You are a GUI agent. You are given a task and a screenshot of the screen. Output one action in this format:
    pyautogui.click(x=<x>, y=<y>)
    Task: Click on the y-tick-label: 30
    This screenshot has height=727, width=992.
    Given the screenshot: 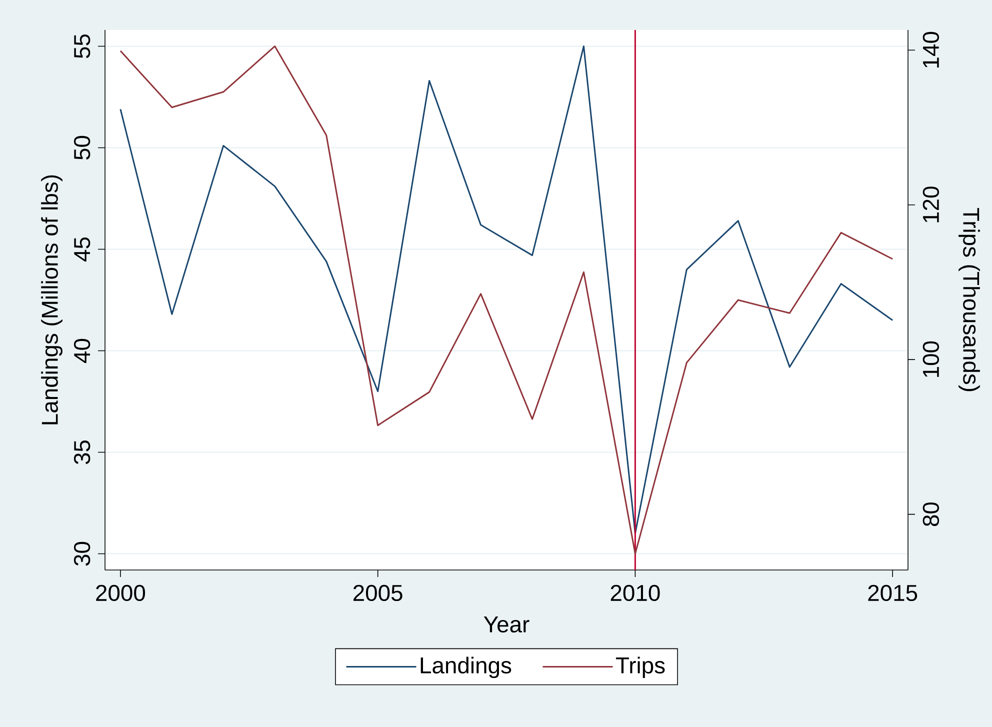 What is the action you would take?
    pyautogui.click(x=82, y=554)
    